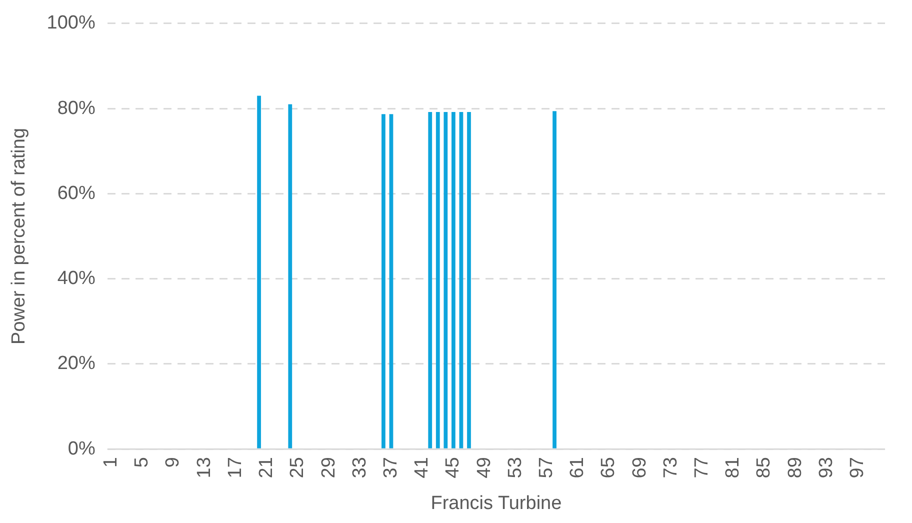  Describe the element at coordinates (391, 467) in the screenshot. I see `x-tick-label: 37` at that location.